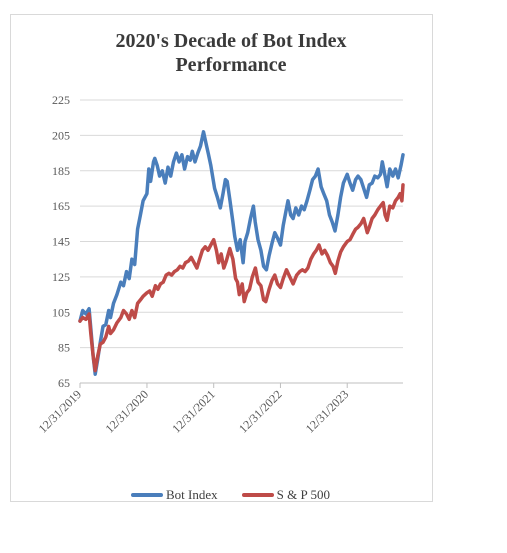 This screenshot has height=553, width=507. Describe the element at coordinates (61, 206) in the screenshot. I see `y-tick-label: 165` at that location.